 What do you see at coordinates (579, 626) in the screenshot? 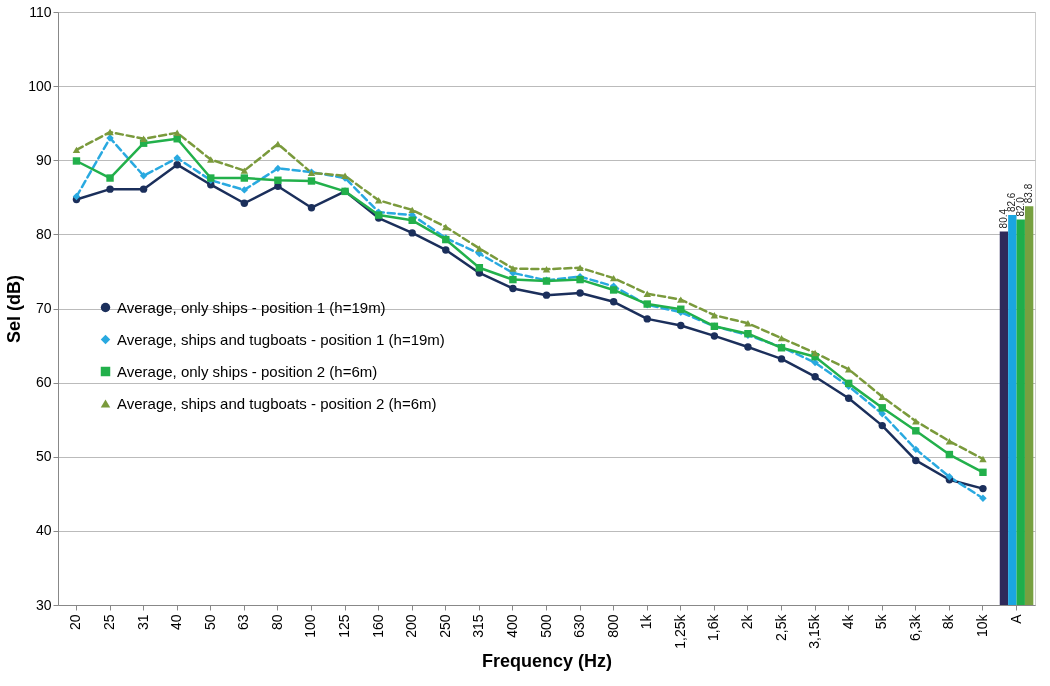
I see `x-tick-label: 630` at bounding box center [579, 626].